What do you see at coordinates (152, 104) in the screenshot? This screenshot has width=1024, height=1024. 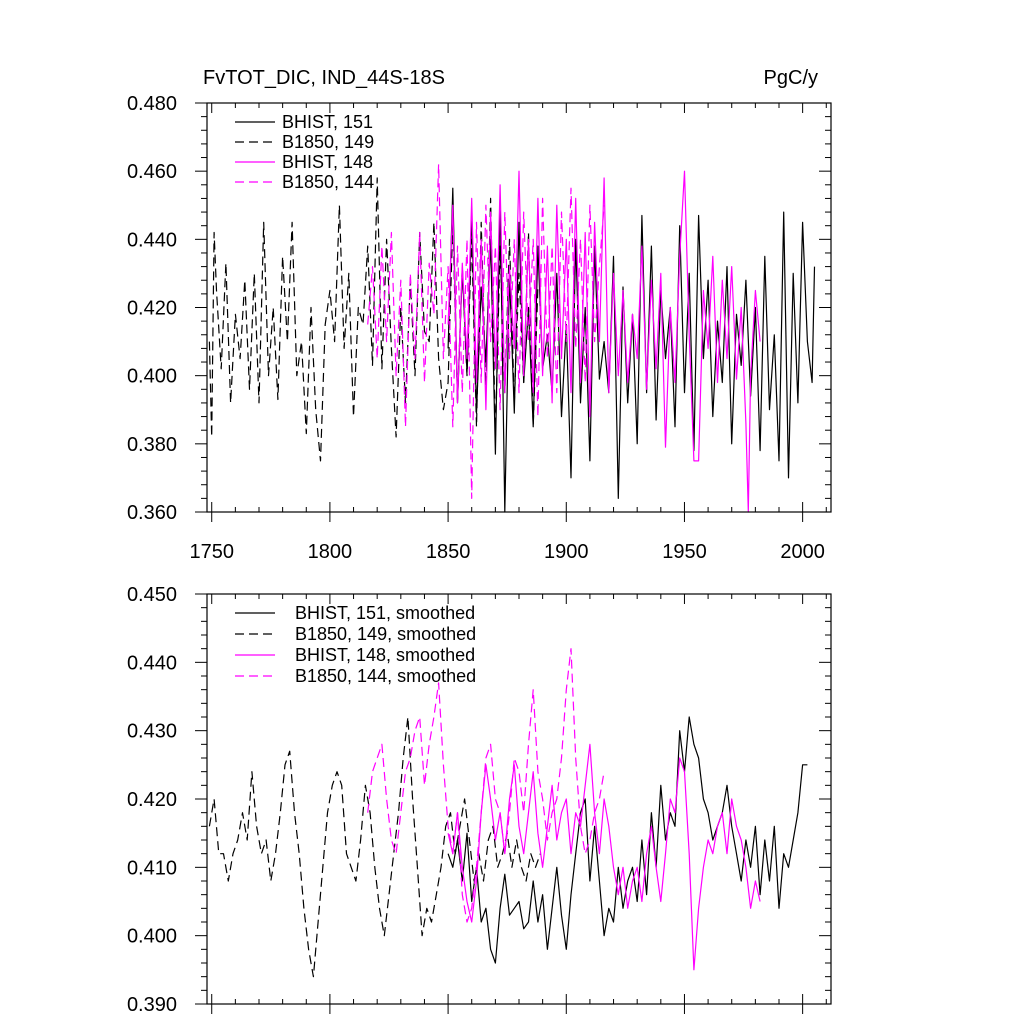 I see `y-tick-label: 0.480` at bounding box center [152, 104].